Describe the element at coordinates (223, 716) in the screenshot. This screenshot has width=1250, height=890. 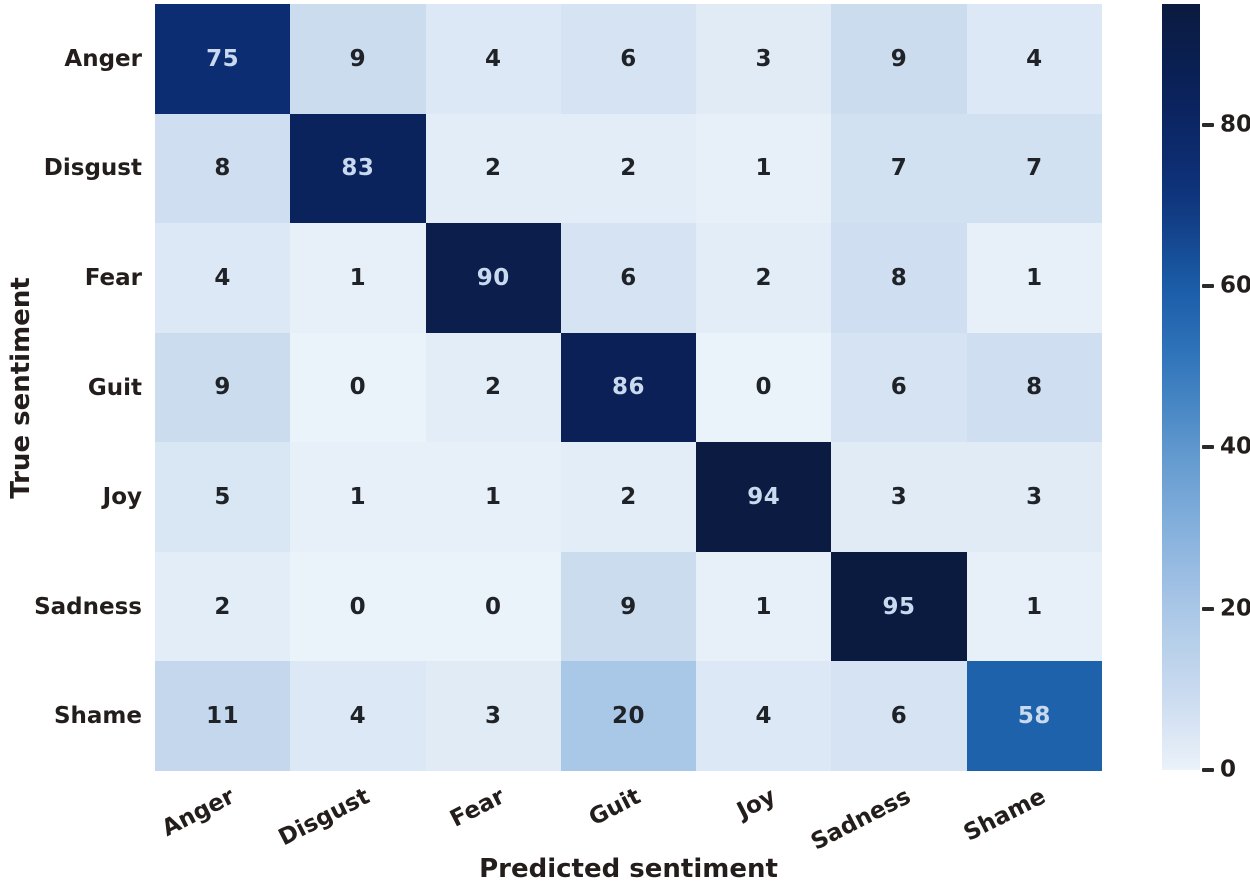
I see `cell-value: 11` at that location.